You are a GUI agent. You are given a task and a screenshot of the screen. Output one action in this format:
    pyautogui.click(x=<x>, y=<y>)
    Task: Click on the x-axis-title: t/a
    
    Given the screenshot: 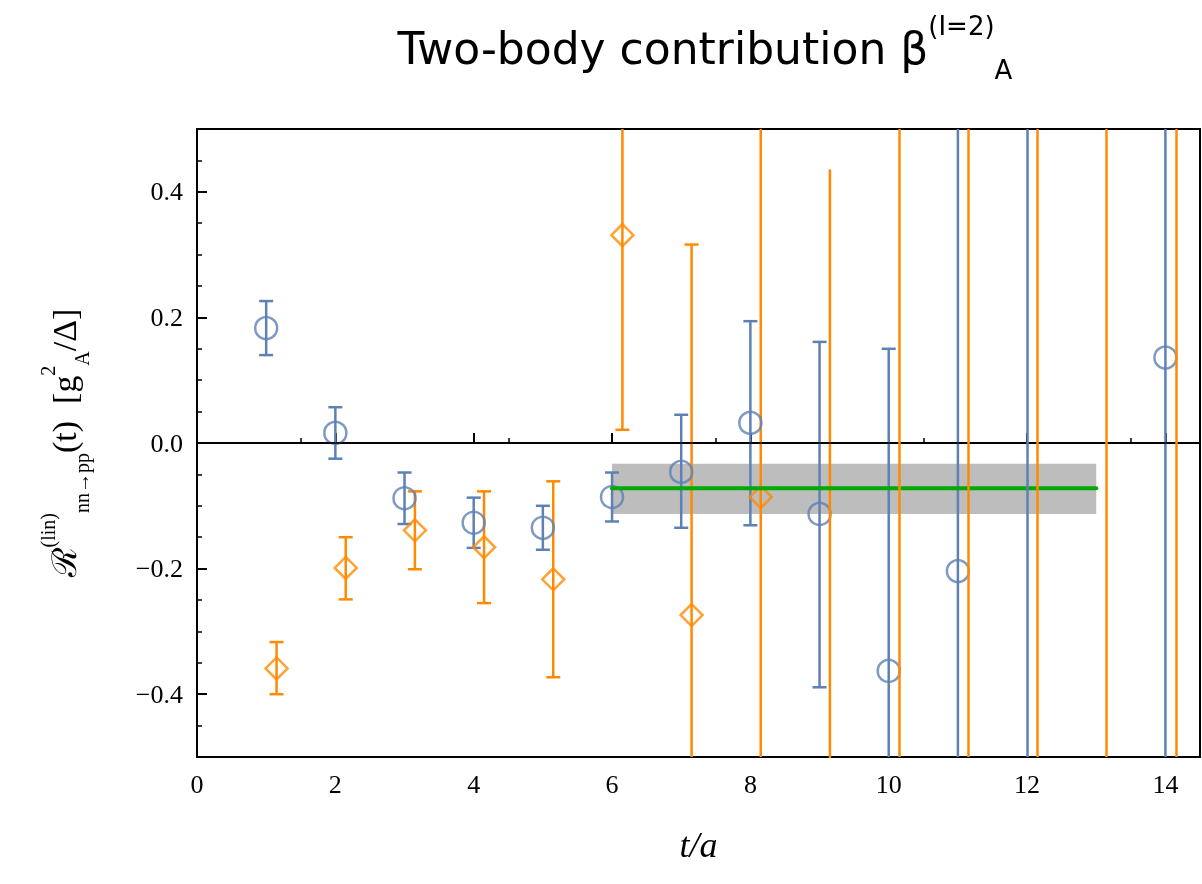 What is the action you would take?
    pyautogui.click(x=698, y=845)
    